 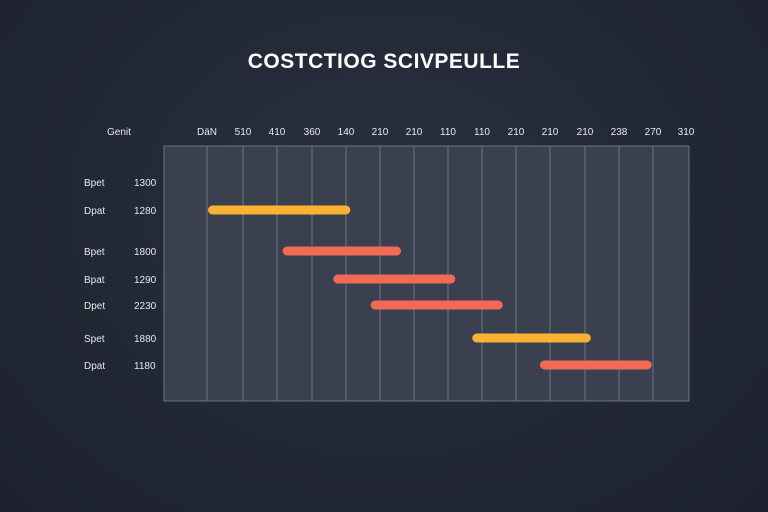 I want to click on x-tick-label: 360, so click(x=312, y=132).